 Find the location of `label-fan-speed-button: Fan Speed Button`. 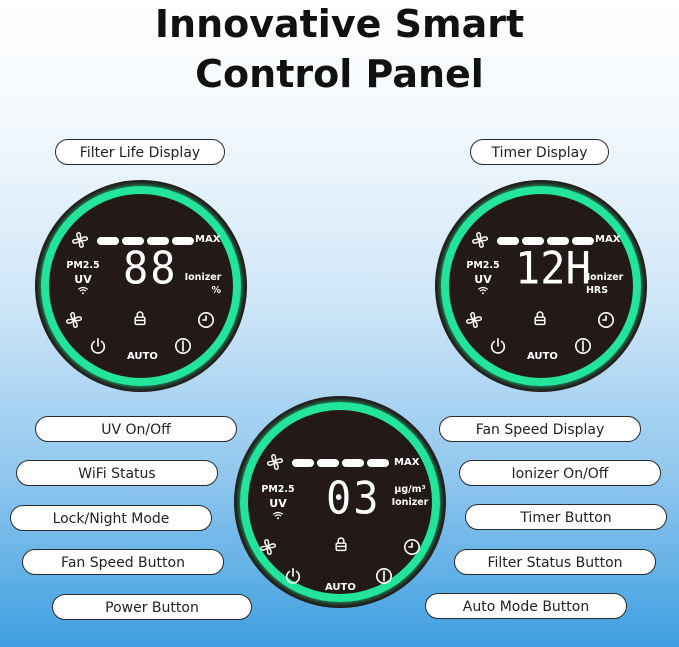

label-fan-speed-button: Fan Speed Button is located at coordinates (123, 562).